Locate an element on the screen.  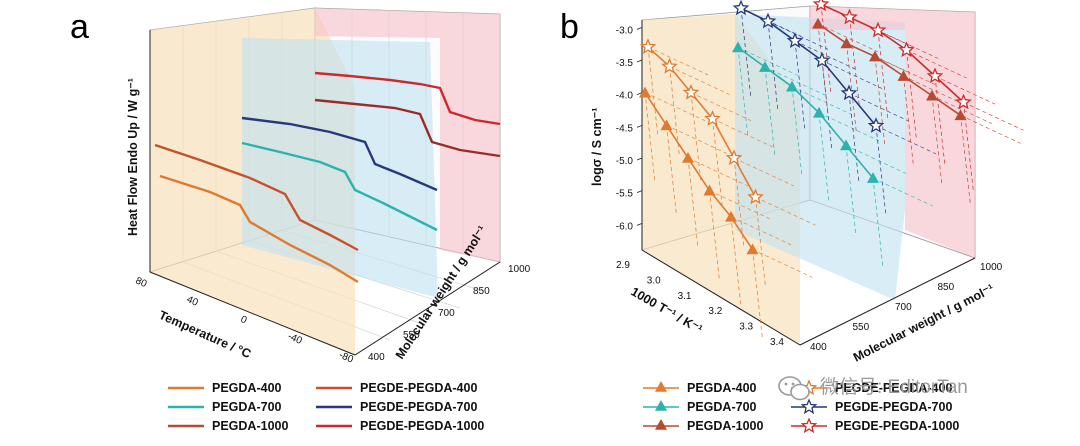
curve-pegdе-pegda-1000 is located at coordinates (407, 98).